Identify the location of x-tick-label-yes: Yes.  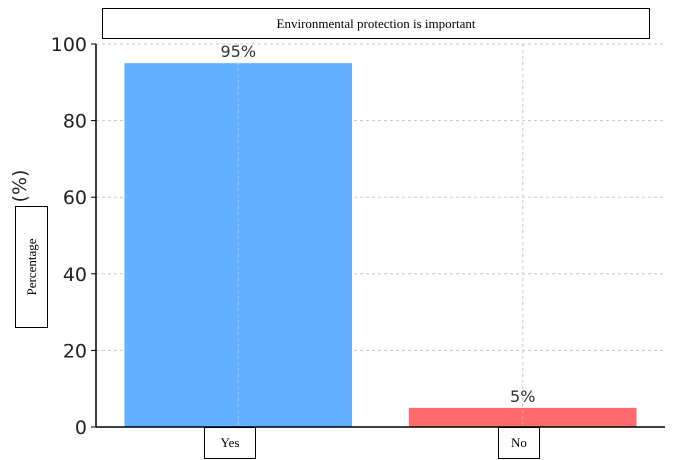
(230, 443).